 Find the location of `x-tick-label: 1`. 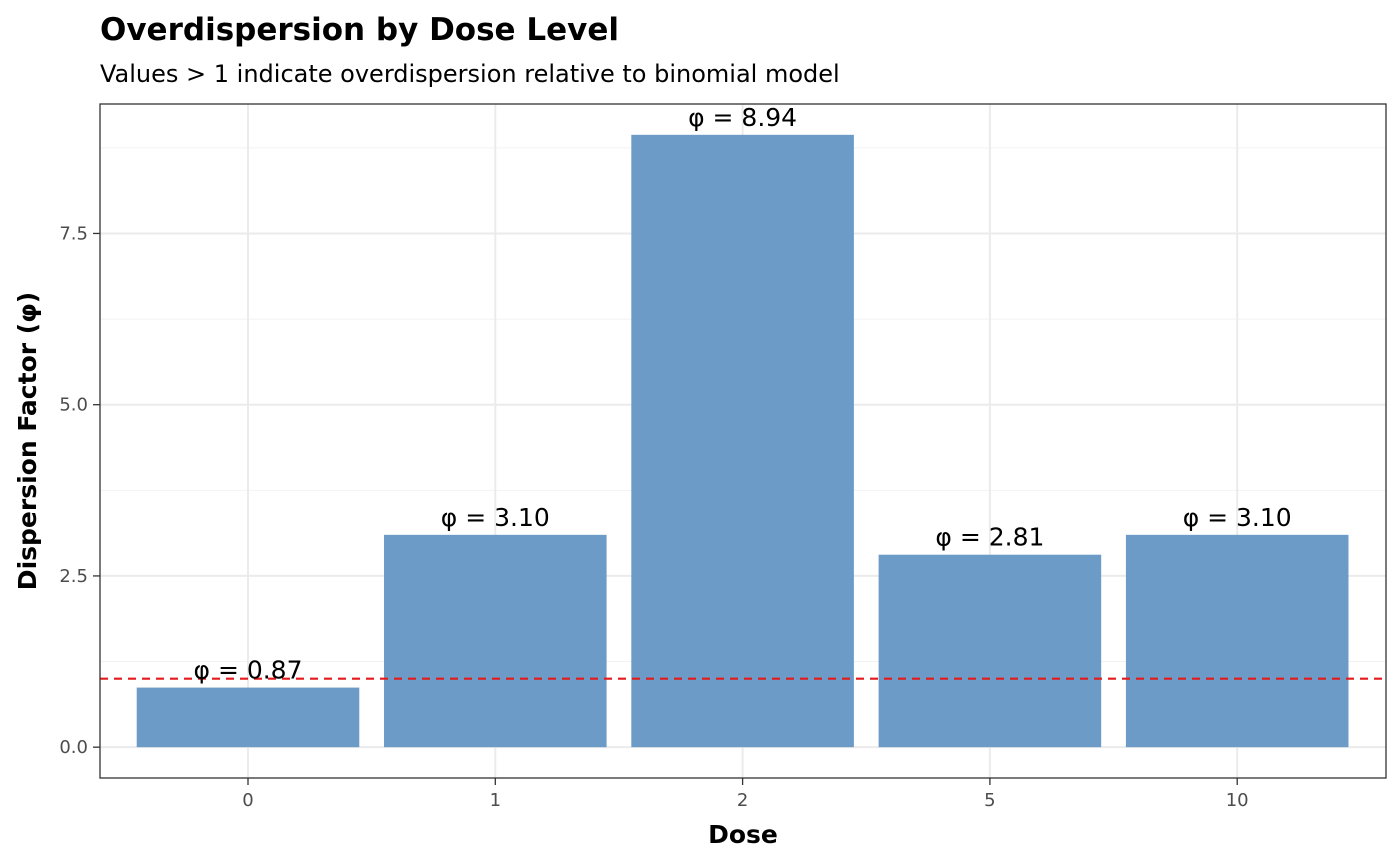

x-tick-label: 1 is located at coordinates (495, 800).